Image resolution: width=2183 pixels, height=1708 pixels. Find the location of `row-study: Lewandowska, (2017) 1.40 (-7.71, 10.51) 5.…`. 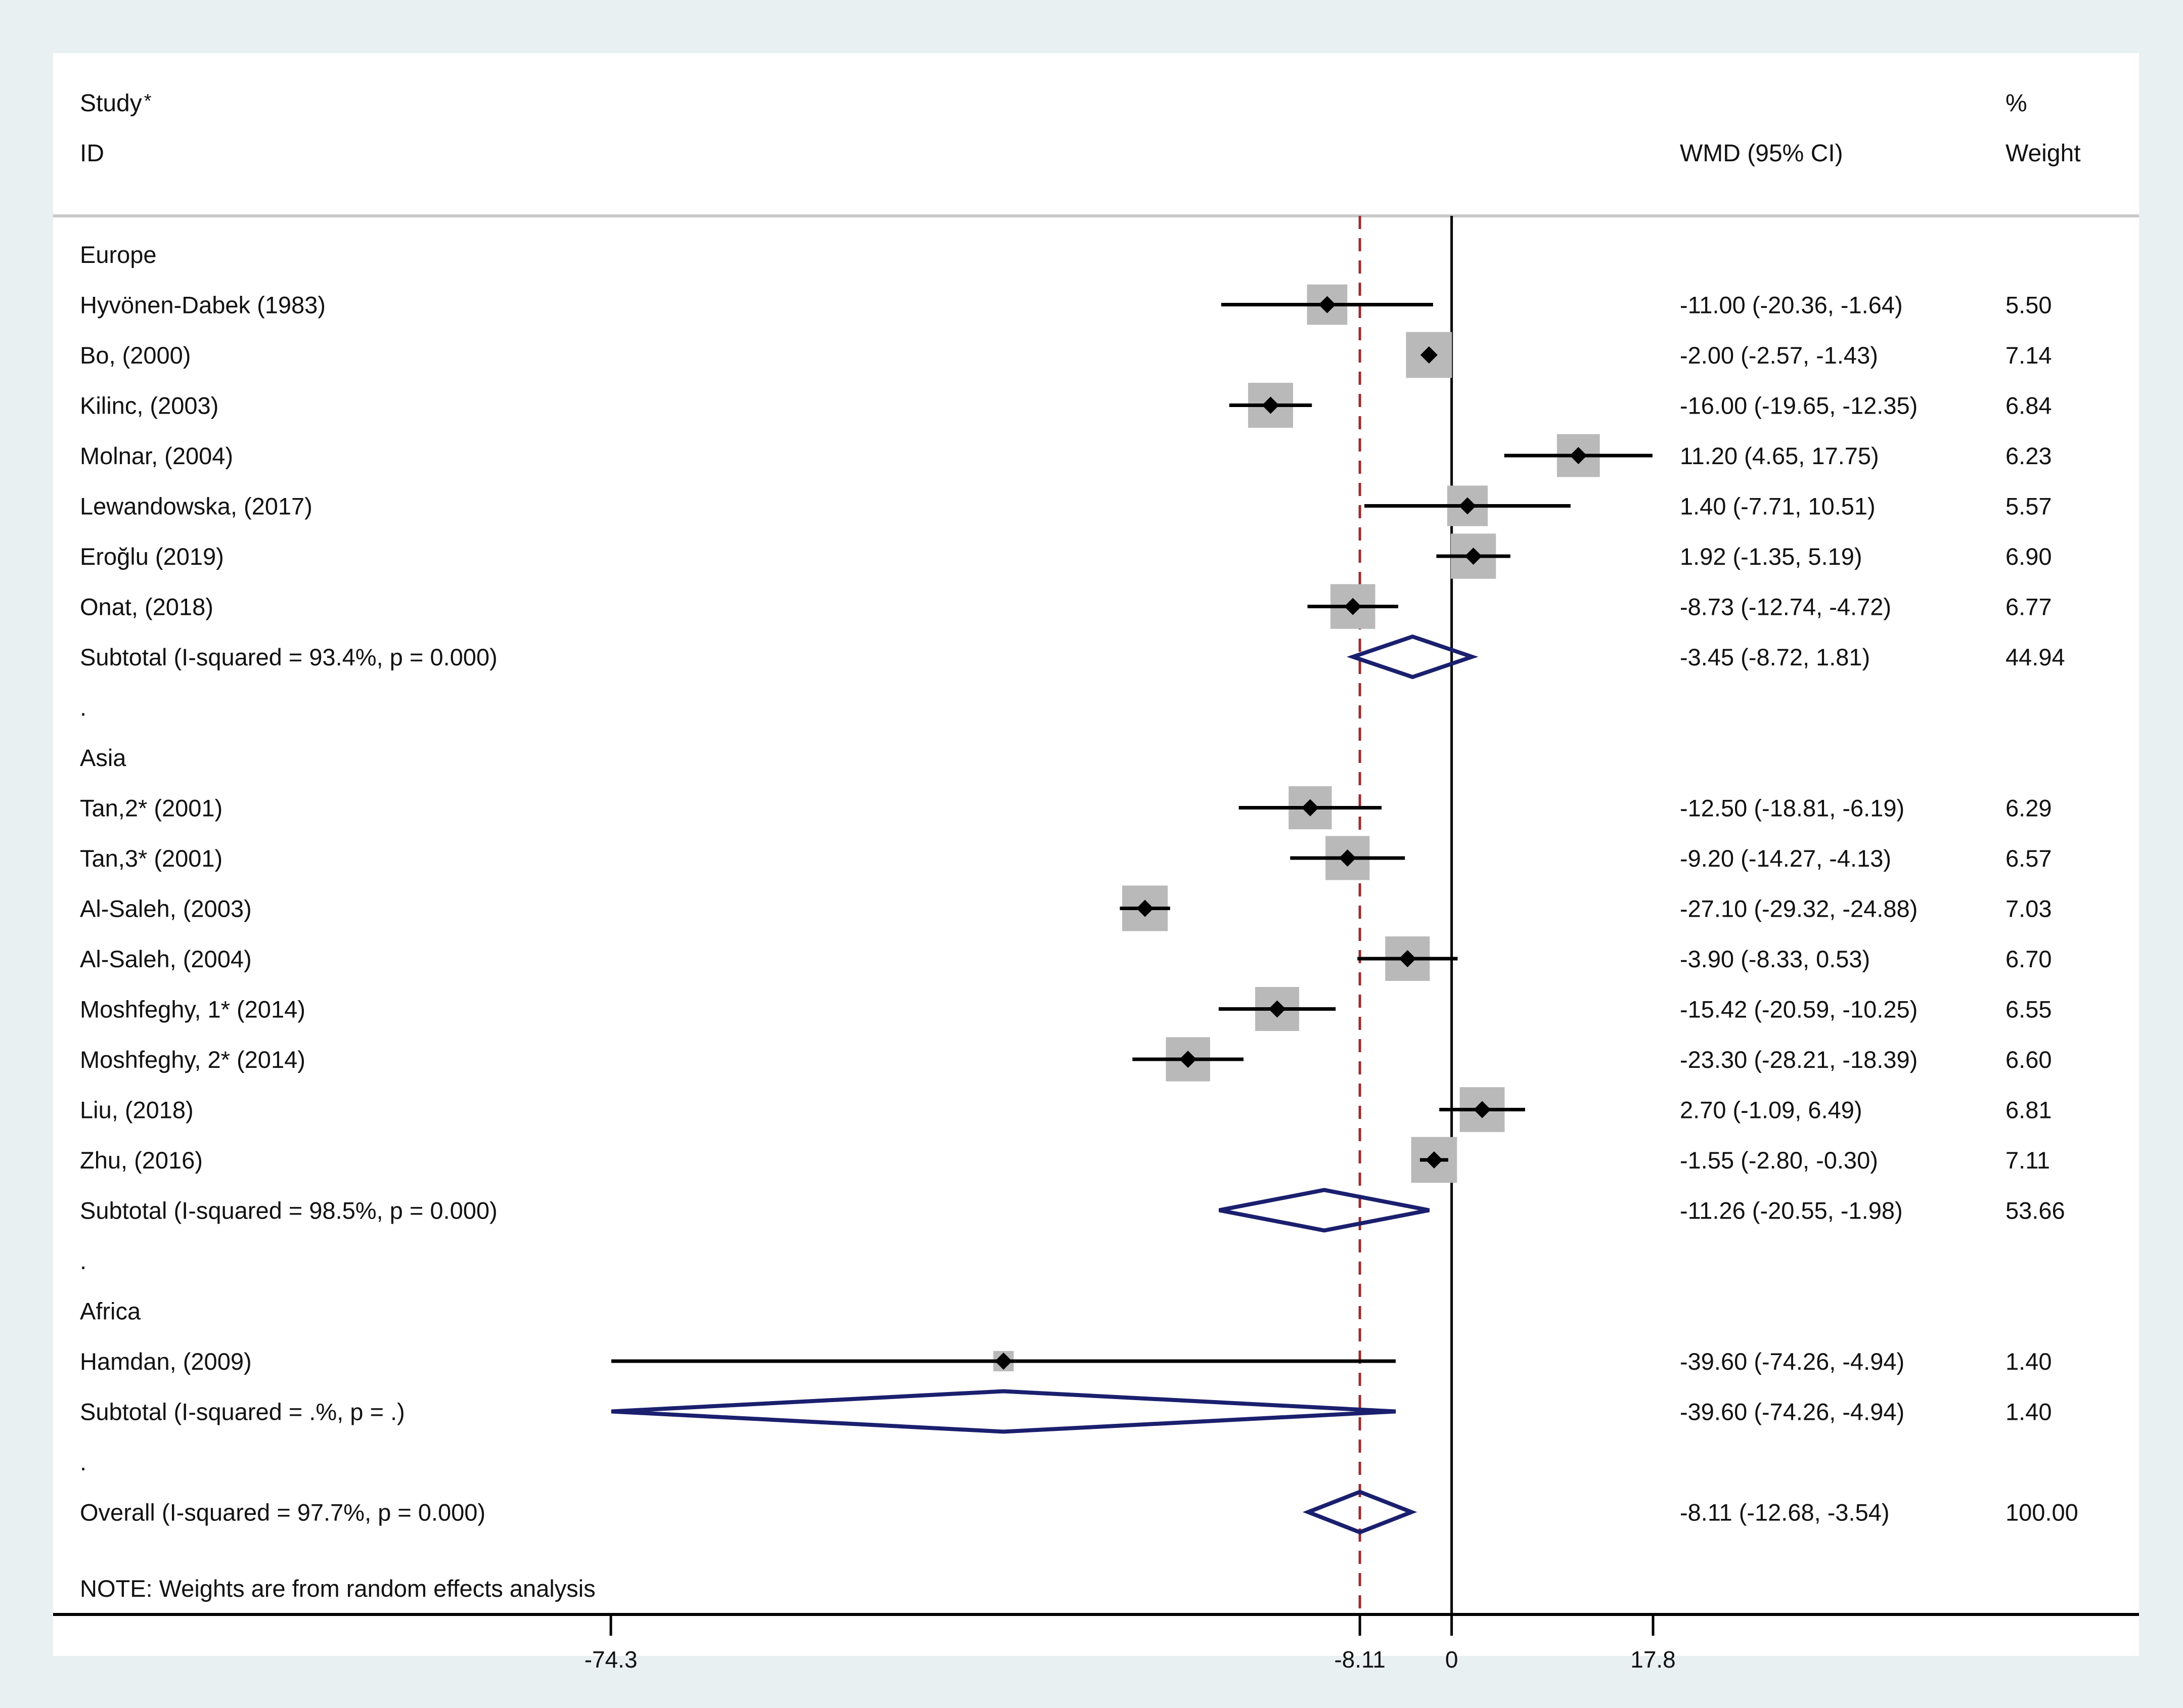

row-study: Lewandowska, (2017) 1.40 (-7.71, 10.51) 5.… is located at coordinates (1066, 506).